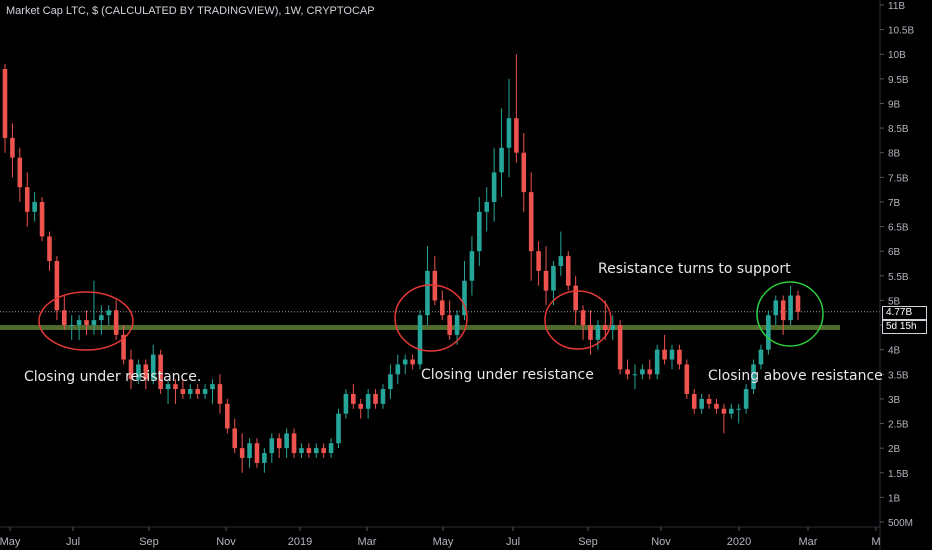  I want to click on x-tick-label: Mar, so click(808, 542).